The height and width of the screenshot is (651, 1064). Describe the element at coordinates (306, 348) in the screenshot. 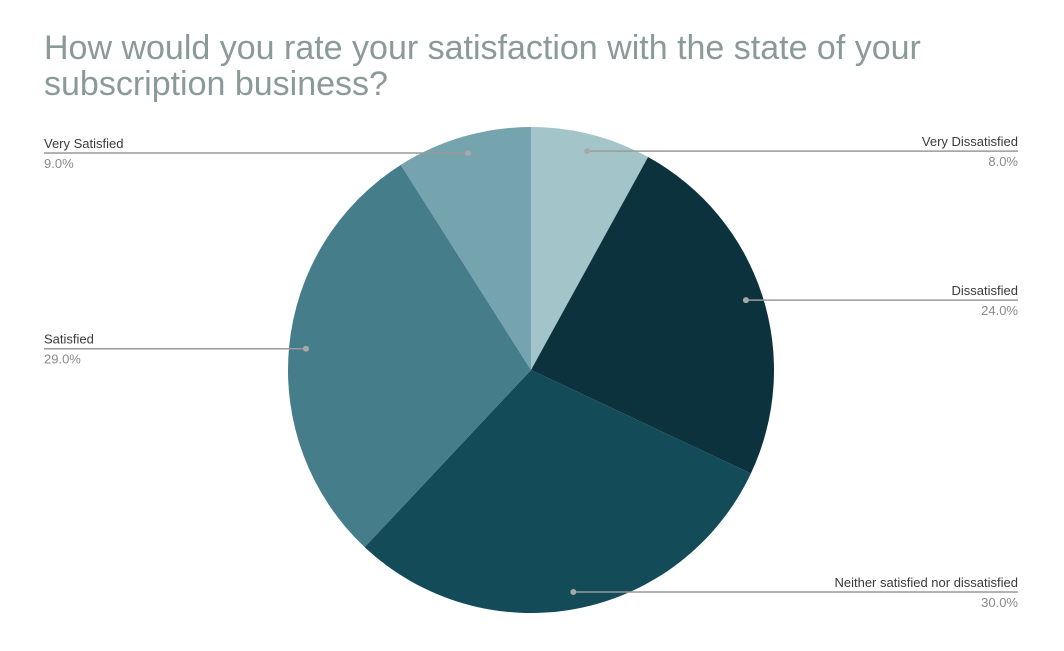

I see `leader-dot-satisfied` at that location.